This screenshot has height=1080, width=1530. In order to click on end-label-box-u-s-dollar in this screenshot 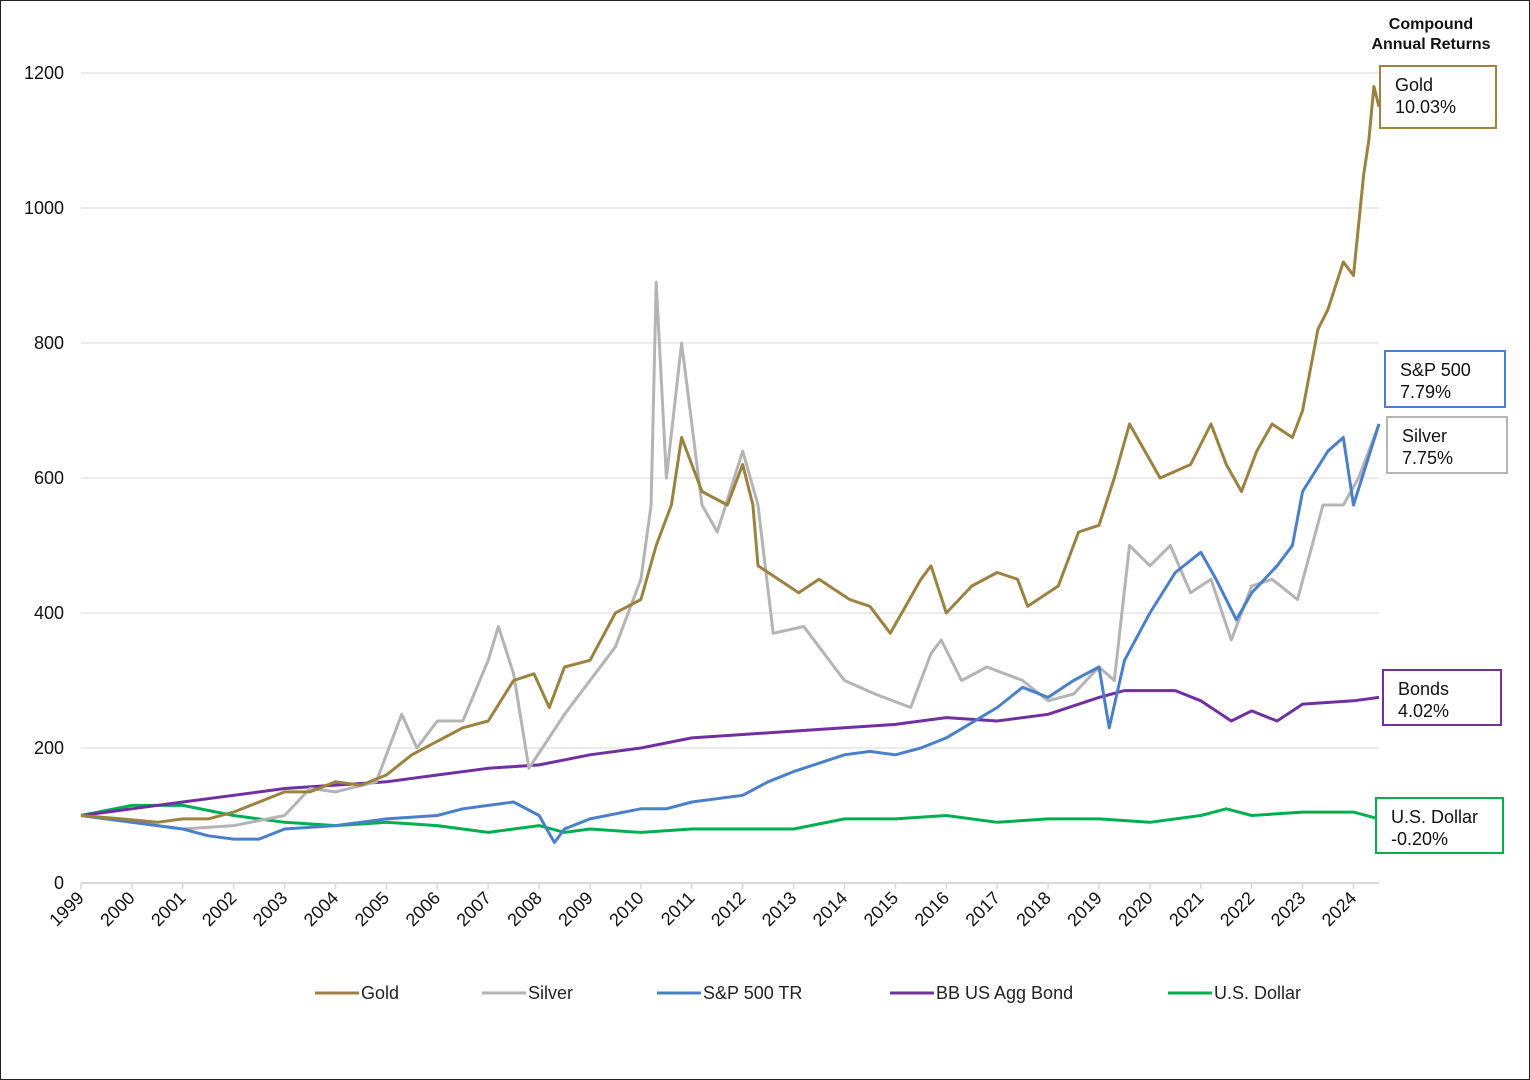, I will do `click(1439, 825)`.